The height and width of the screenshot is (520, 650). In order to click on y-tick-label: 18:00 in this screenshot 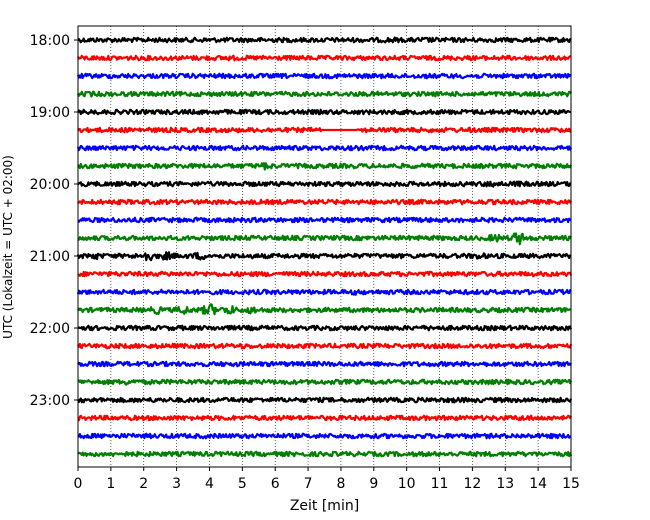, I will do `click(50, 41)`.